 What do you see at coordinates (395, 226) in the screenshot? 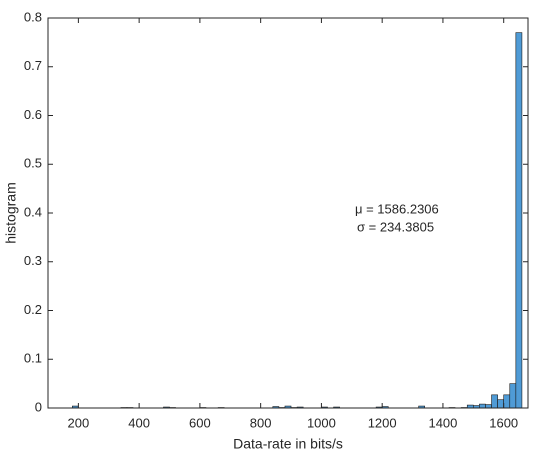
I see `annotation: σ = 234.3805` at bounding box center [395, 226].